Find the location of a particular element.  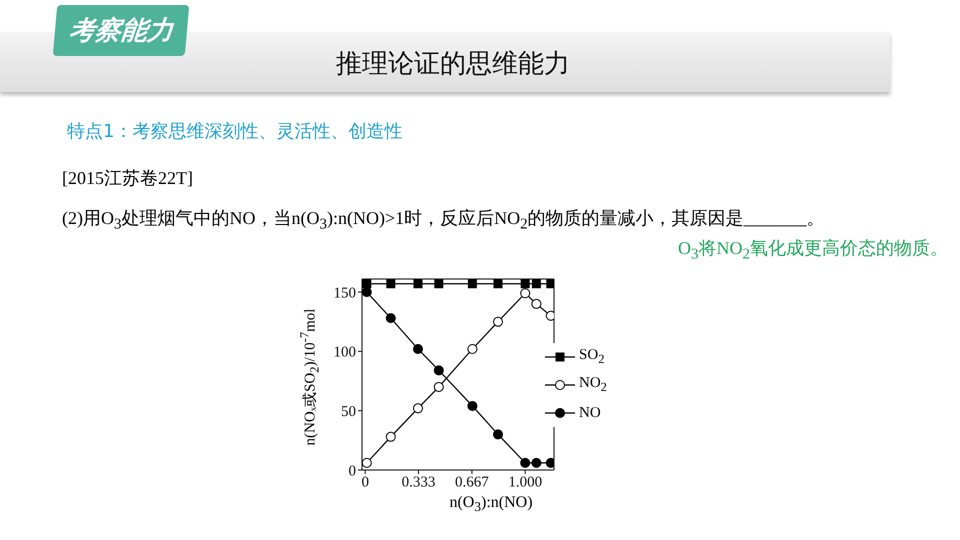

y-tick-label: 100 is located at coordinates (345, 352).